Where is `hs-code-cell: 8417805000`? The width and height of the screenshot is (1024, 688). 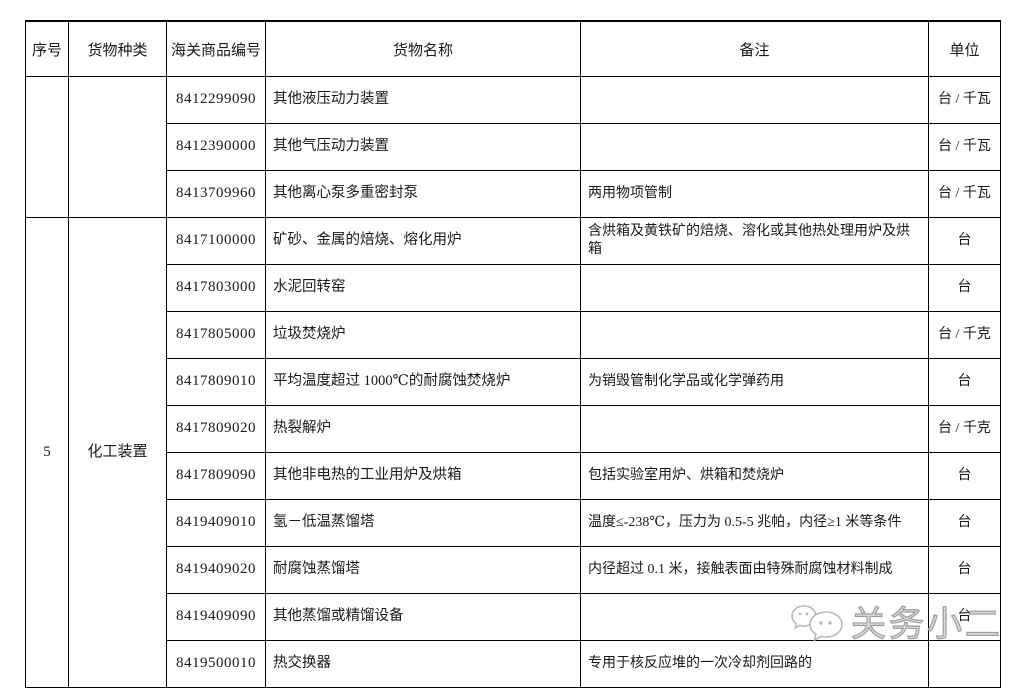
hs-code-cell: 8417805000 is located at coordinates (216, 335).